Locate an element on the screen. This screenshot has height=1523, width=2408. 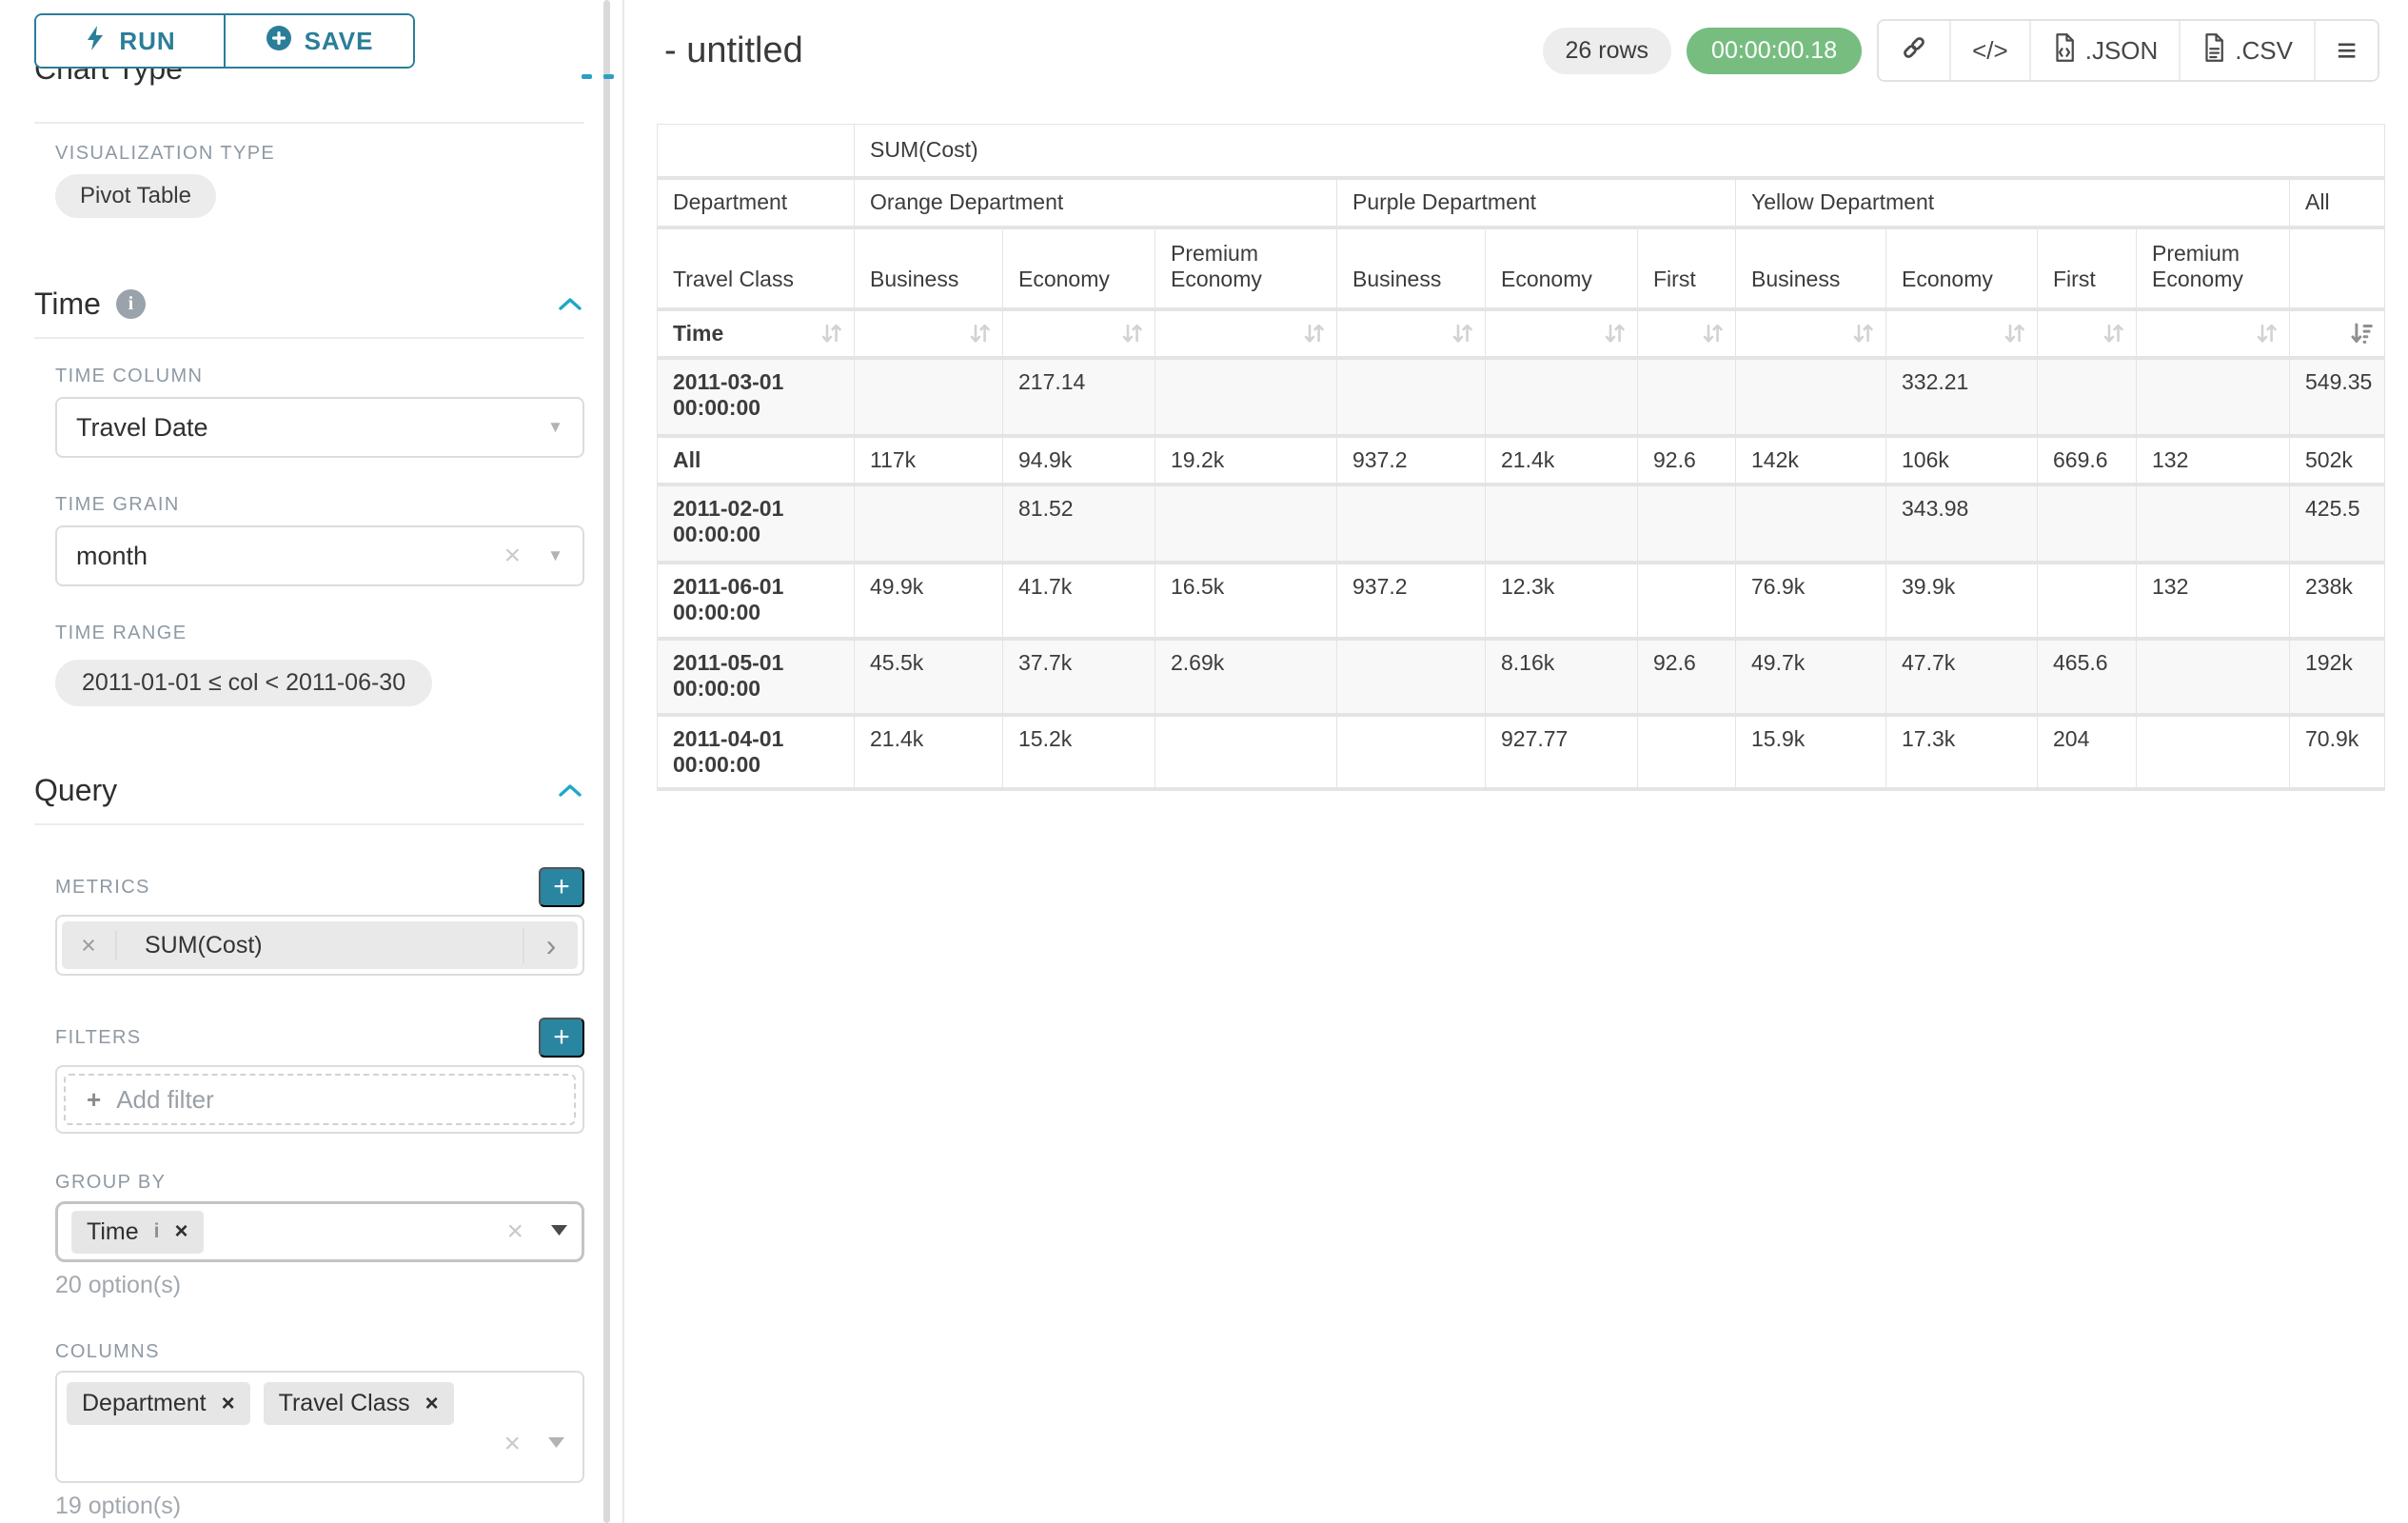
time-column-select: Travel Date ▼ is located at coordinates (319, 428).